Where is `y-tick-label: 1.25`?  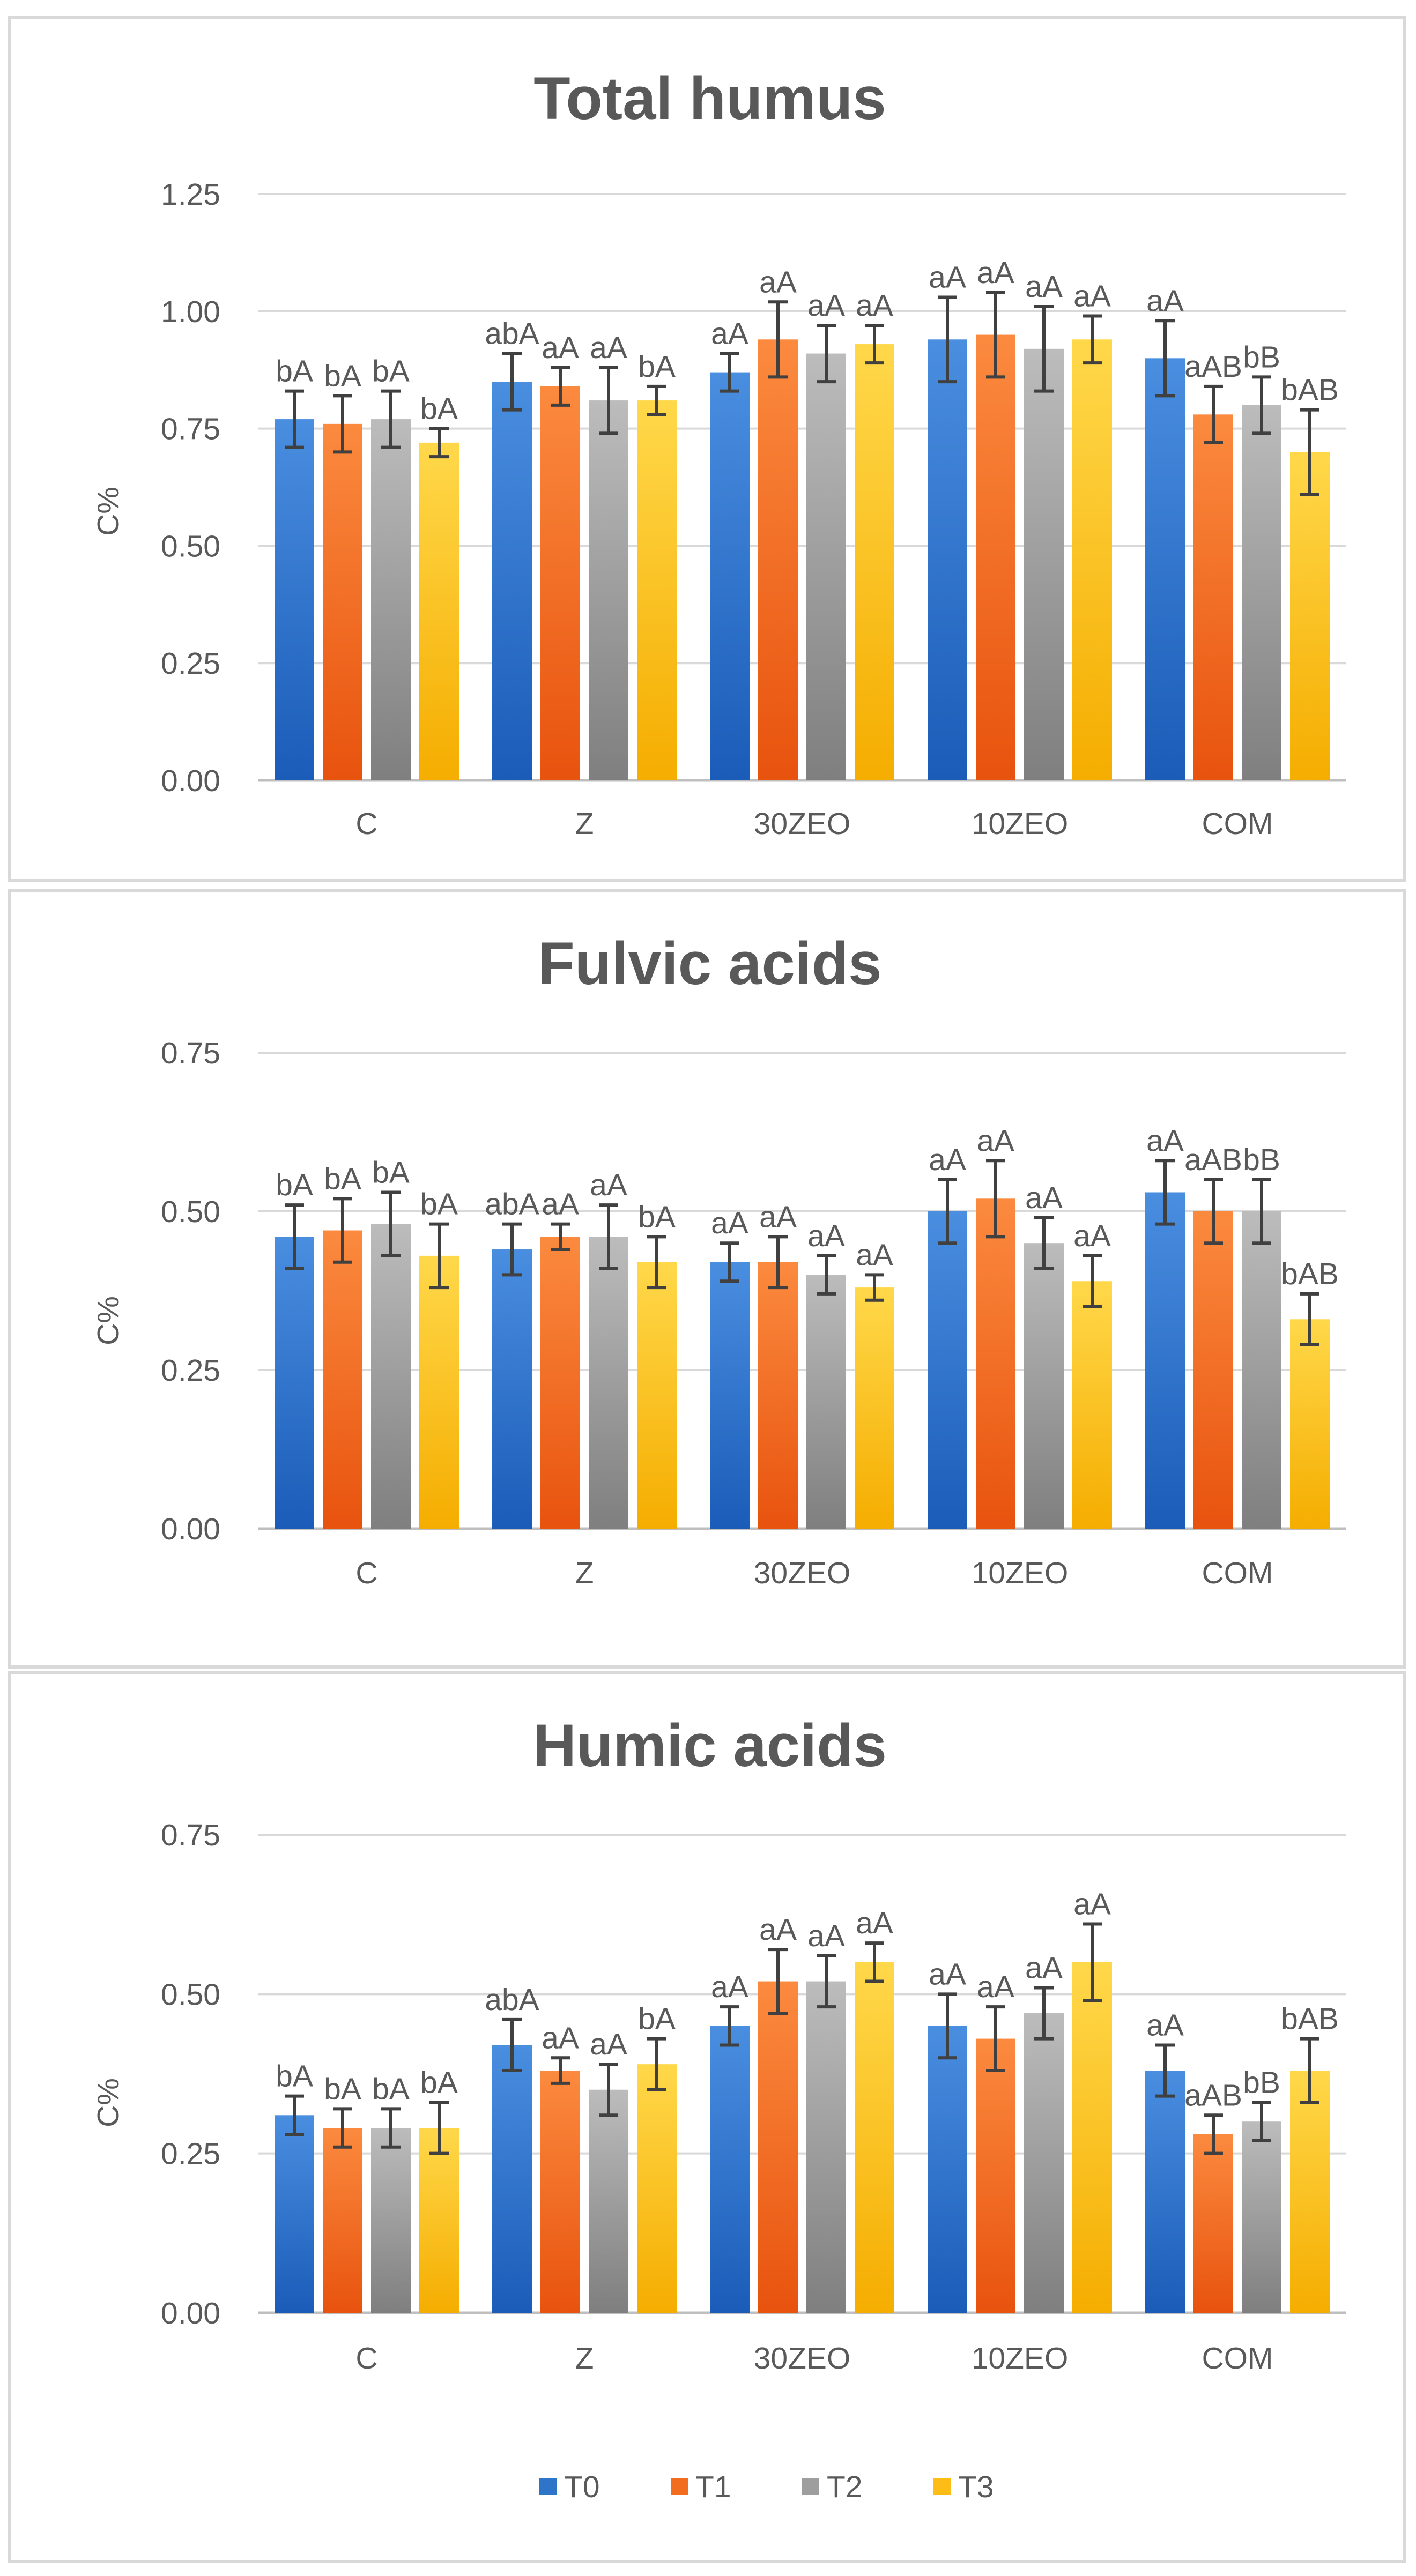
y-tick-label: 1.25 is located at coordinates (191, 194).